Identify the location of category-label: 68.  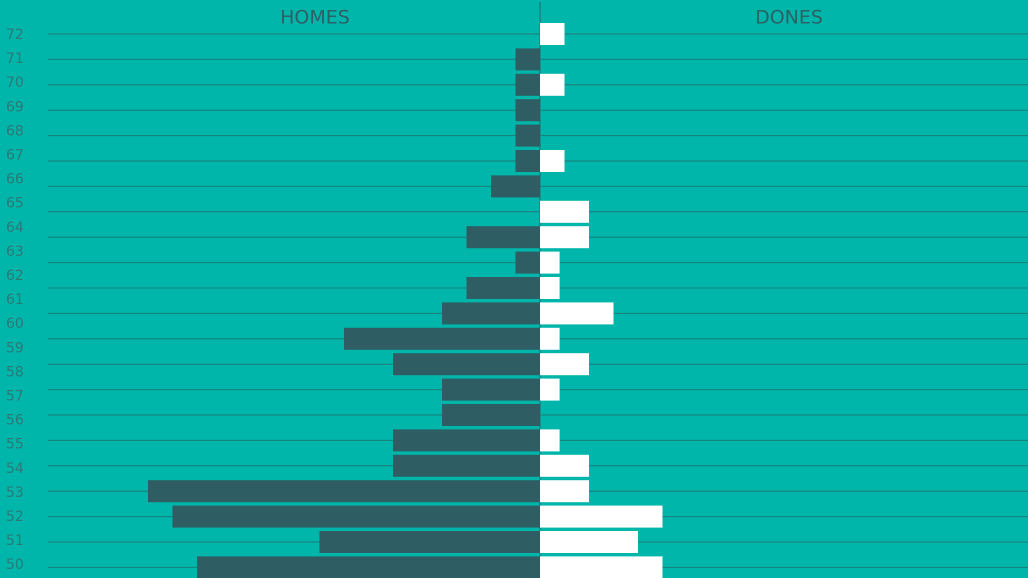
(15, 131).